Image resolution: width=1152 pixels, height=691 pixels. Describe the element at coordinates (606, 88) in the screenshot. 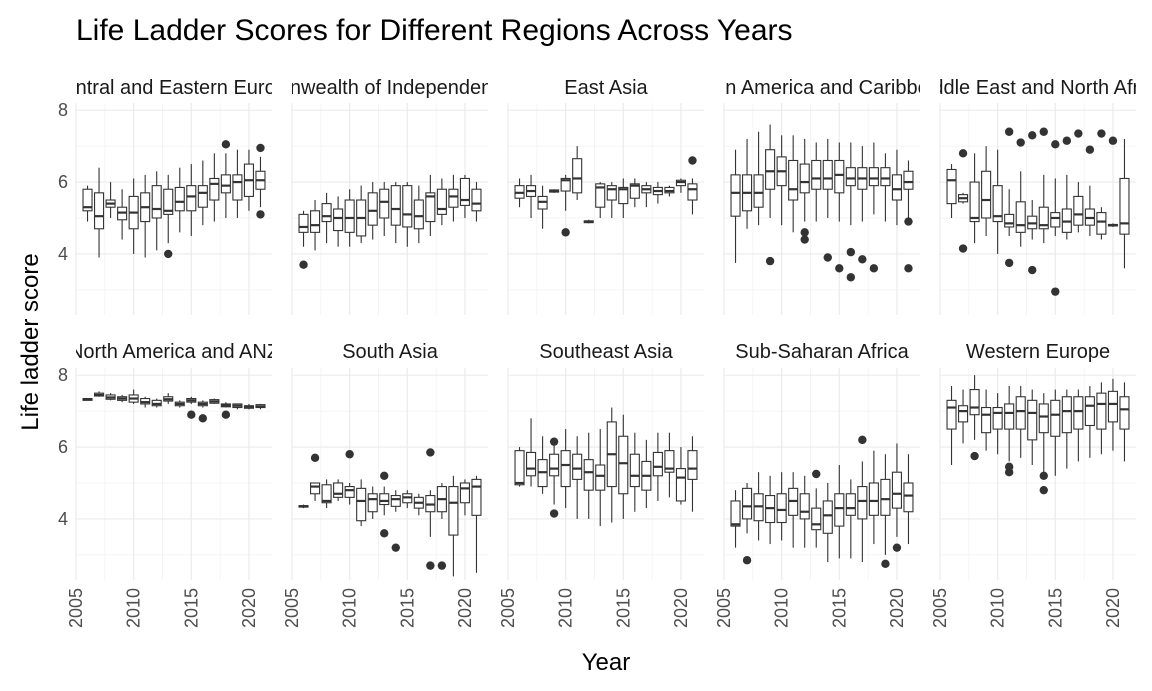

I see `facet-label: East Asia` at that location.